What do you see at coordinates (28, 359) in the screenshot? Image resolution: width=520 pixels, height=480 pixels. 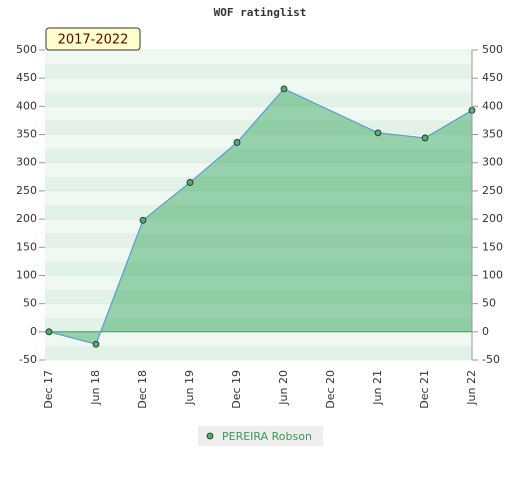 I see `y-tick-label: -50` at bounding box center [28, 359].